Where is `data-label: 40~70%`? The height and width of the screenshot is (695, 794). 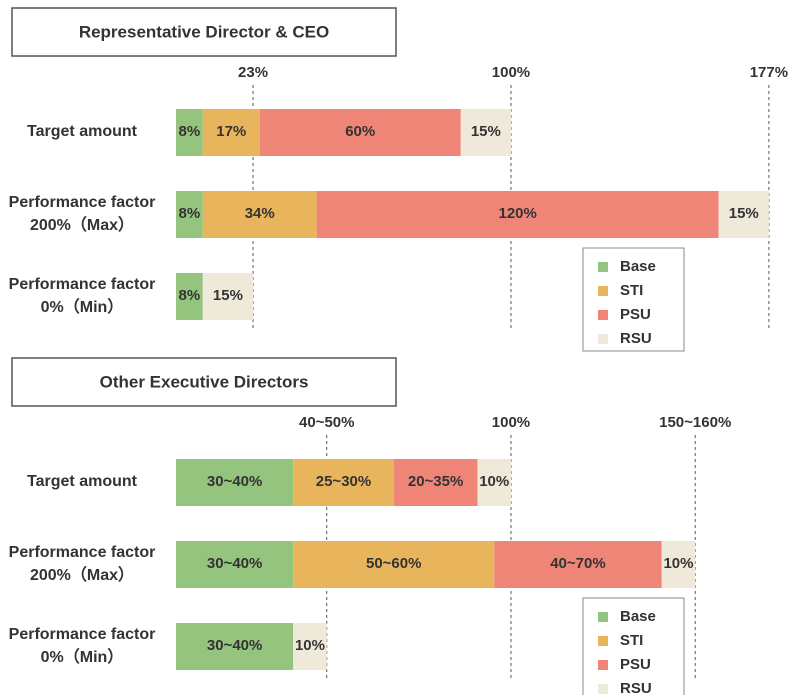
data-label: 40~70% is located at coordinates (577, 563).